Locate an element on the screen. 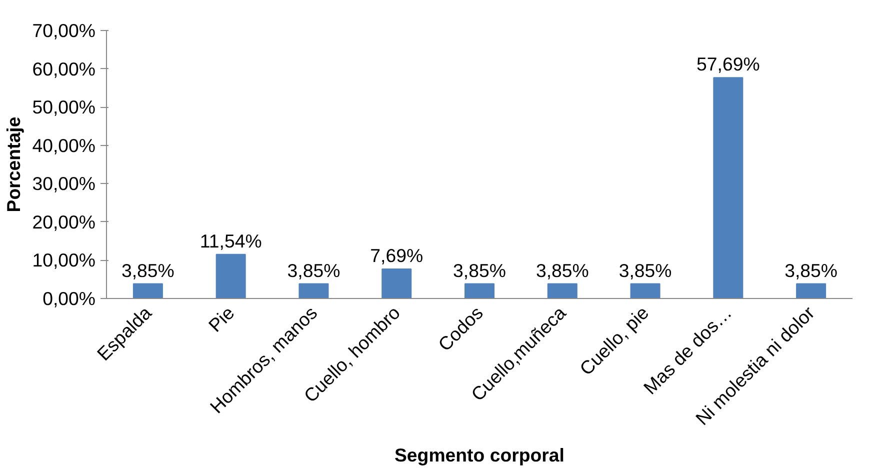 The image size is (870, 475). y-tick-label: 10,00% is located at coordinates (64, 260).